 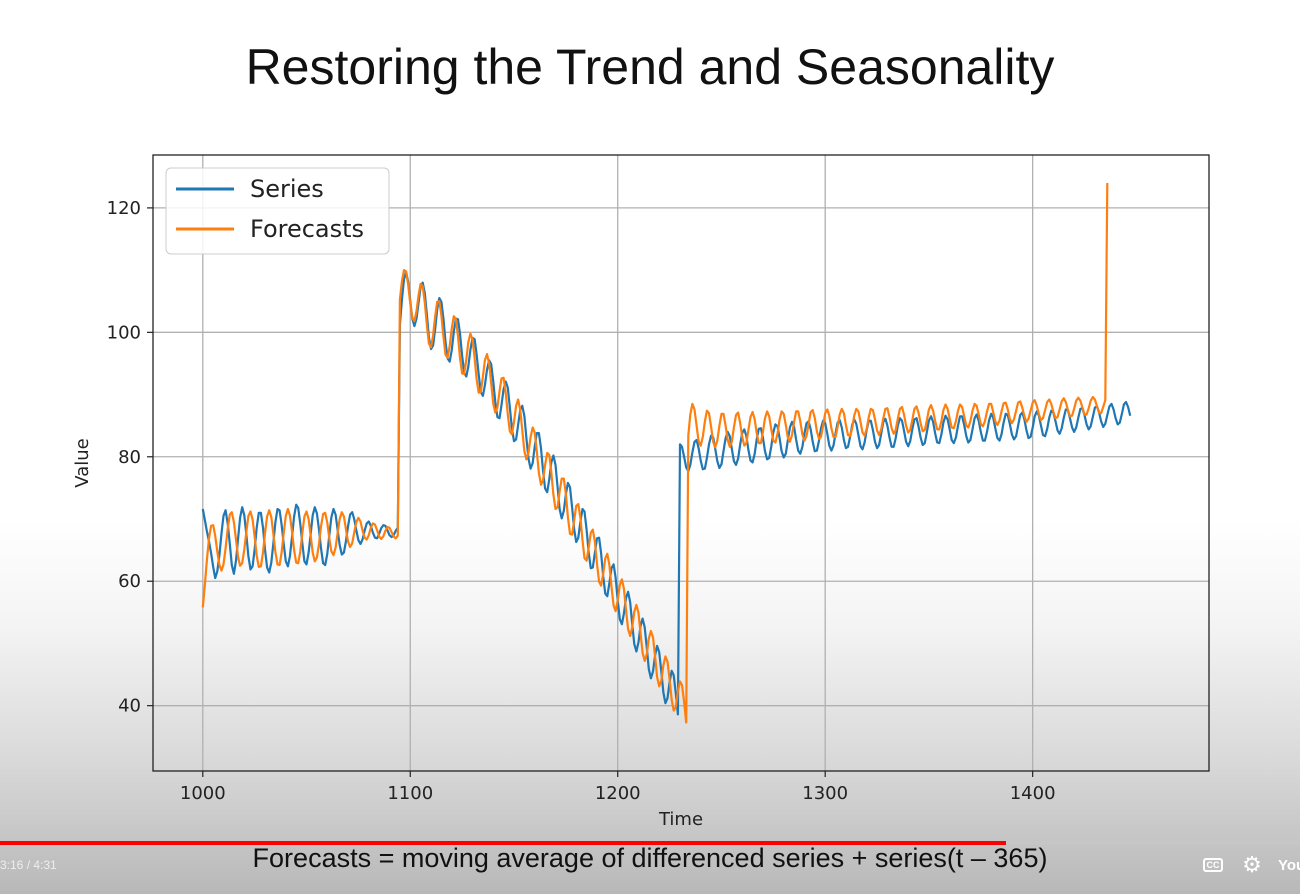 What do you see at coordinates (203, 793) in the screenshot?
I see `x-tick-label: 1000` at bounding box center [203, 793].